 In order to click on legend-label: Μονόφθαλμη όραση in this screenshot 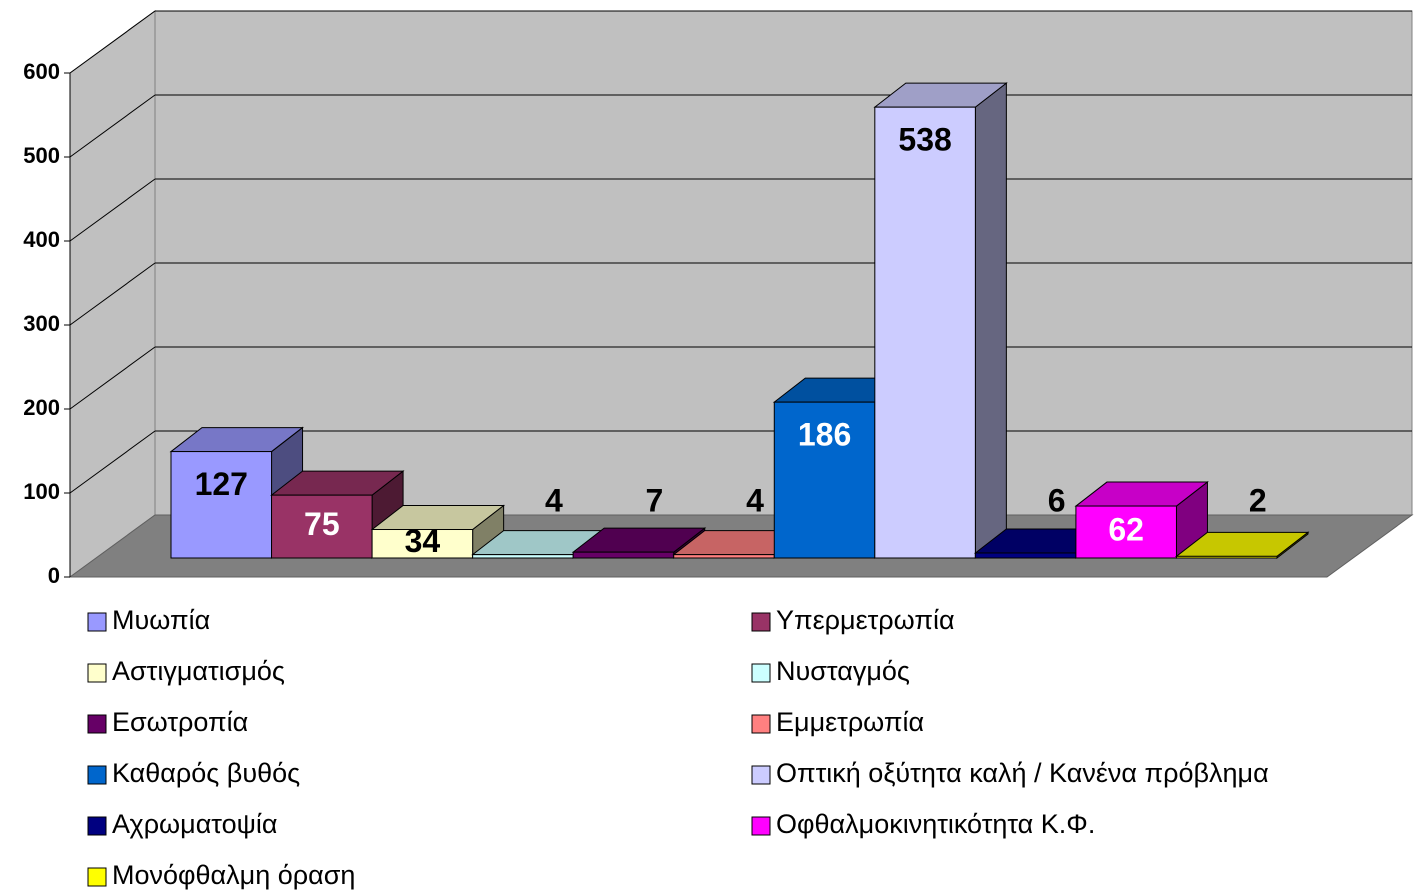, I will do `click(233, 875)`.